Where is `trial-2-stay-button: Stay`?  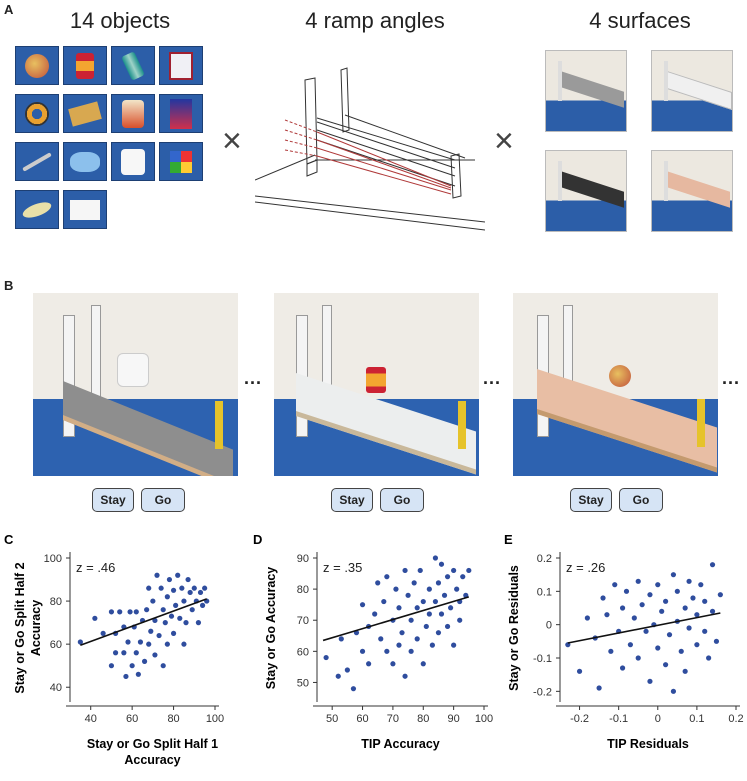
trial-2-stay-button: Stay is located at coordinates (352, 500).